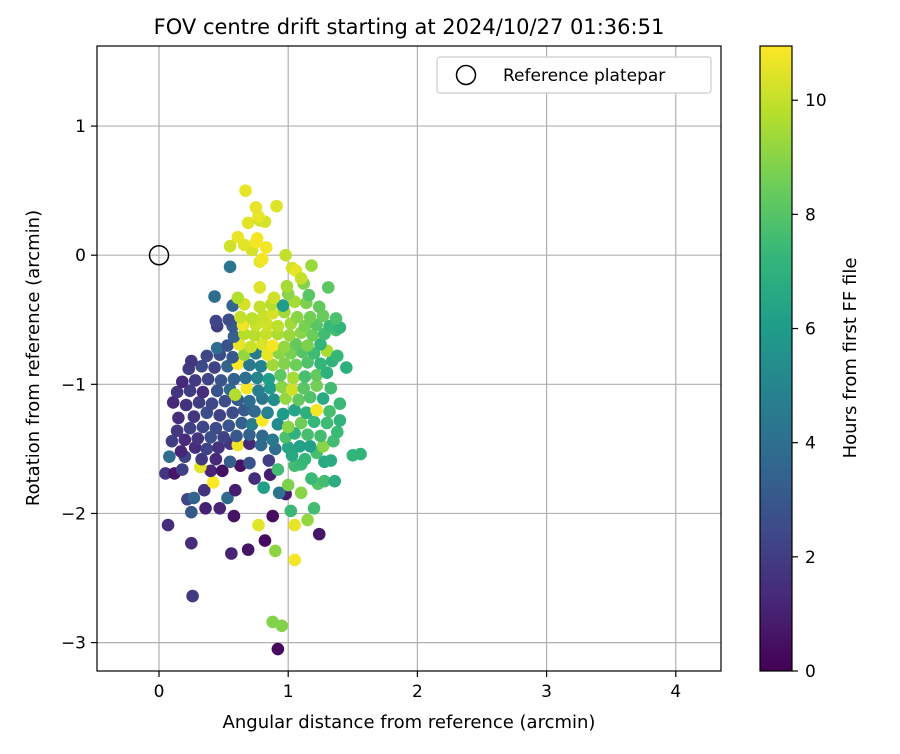 This screenshot has width=900, height=754. What do you see at coordinates (80, 127) in the screenshot?
I see `y-tick-label: 1` at bounding box center [80, 127].